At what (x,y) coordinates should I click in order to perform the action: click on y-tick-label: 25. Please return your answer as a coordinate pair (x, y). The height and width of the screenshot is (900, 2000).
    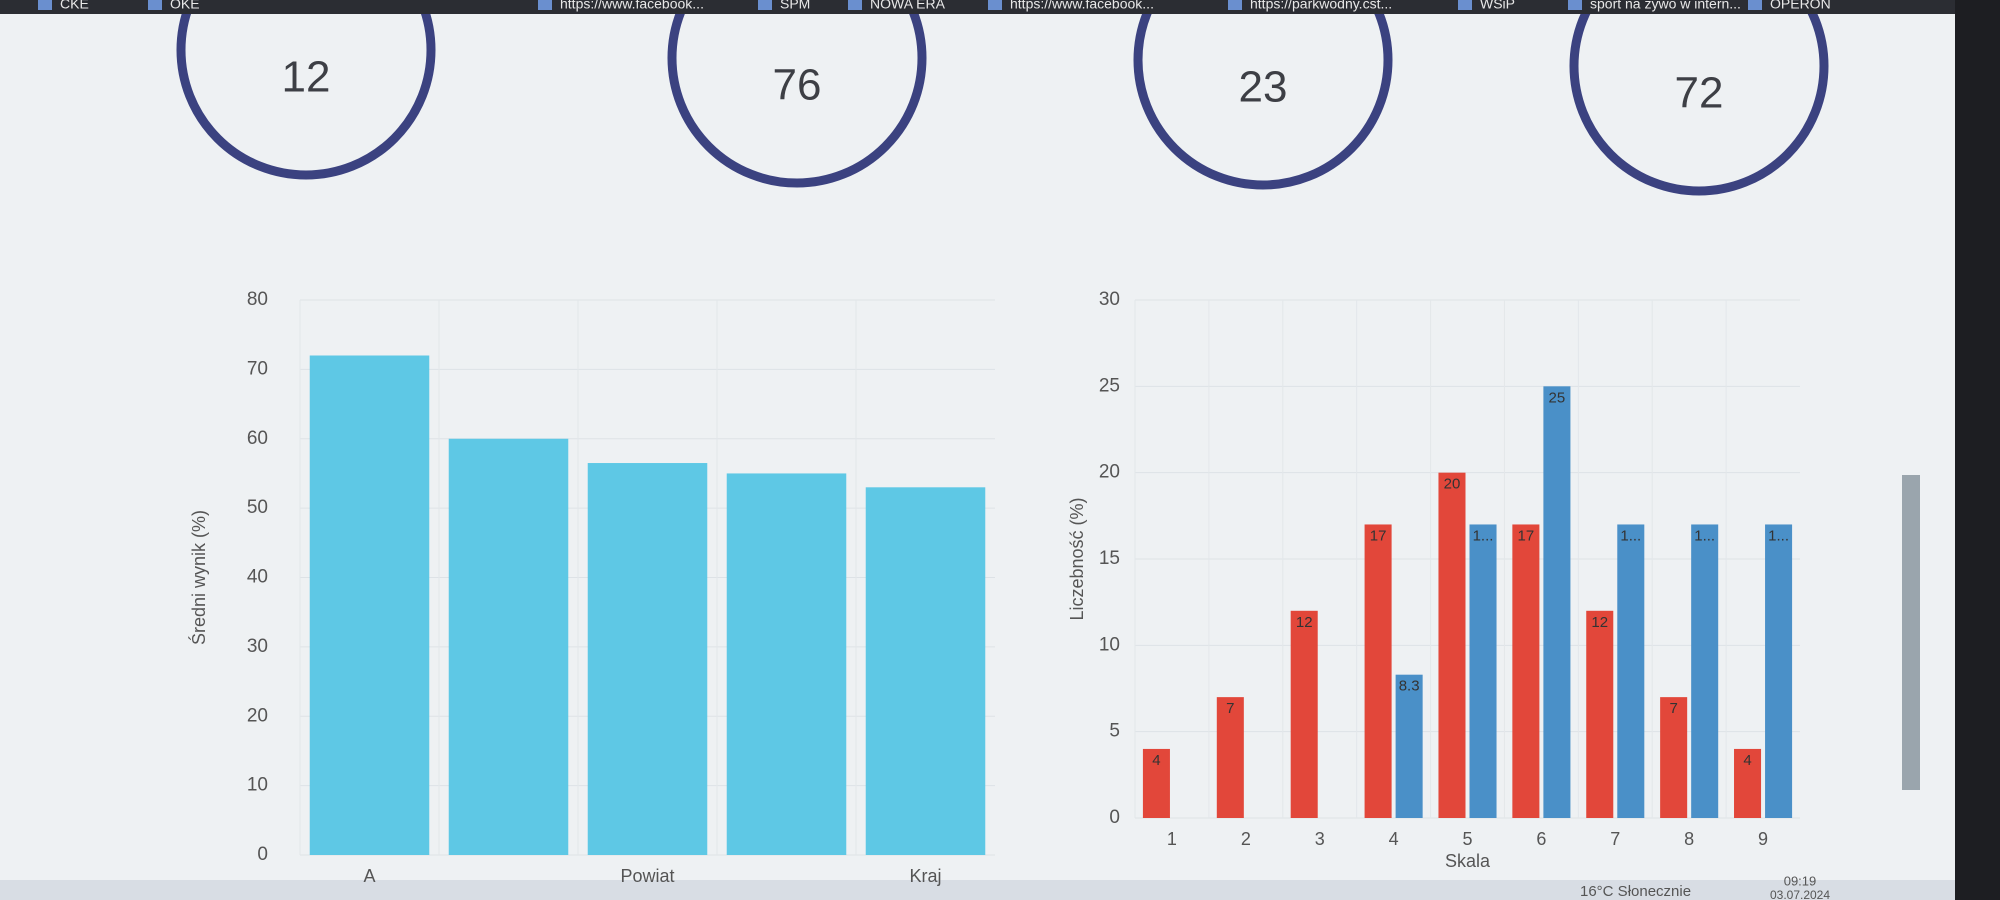
    Looking at the image, I should click on (1109, 385).